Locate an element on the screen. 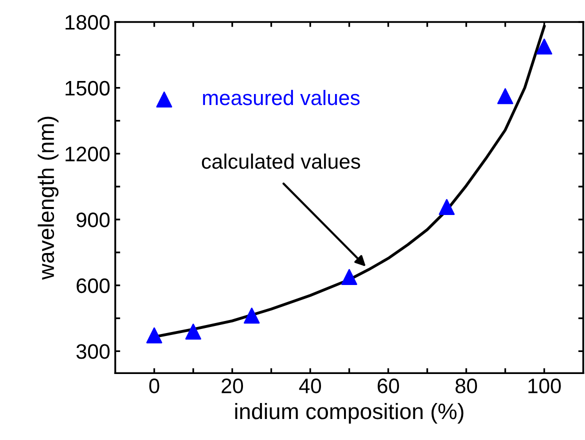 This screenshot has width=585, height=440. y-tick-label: 900 is located at coordinates (93, 220).